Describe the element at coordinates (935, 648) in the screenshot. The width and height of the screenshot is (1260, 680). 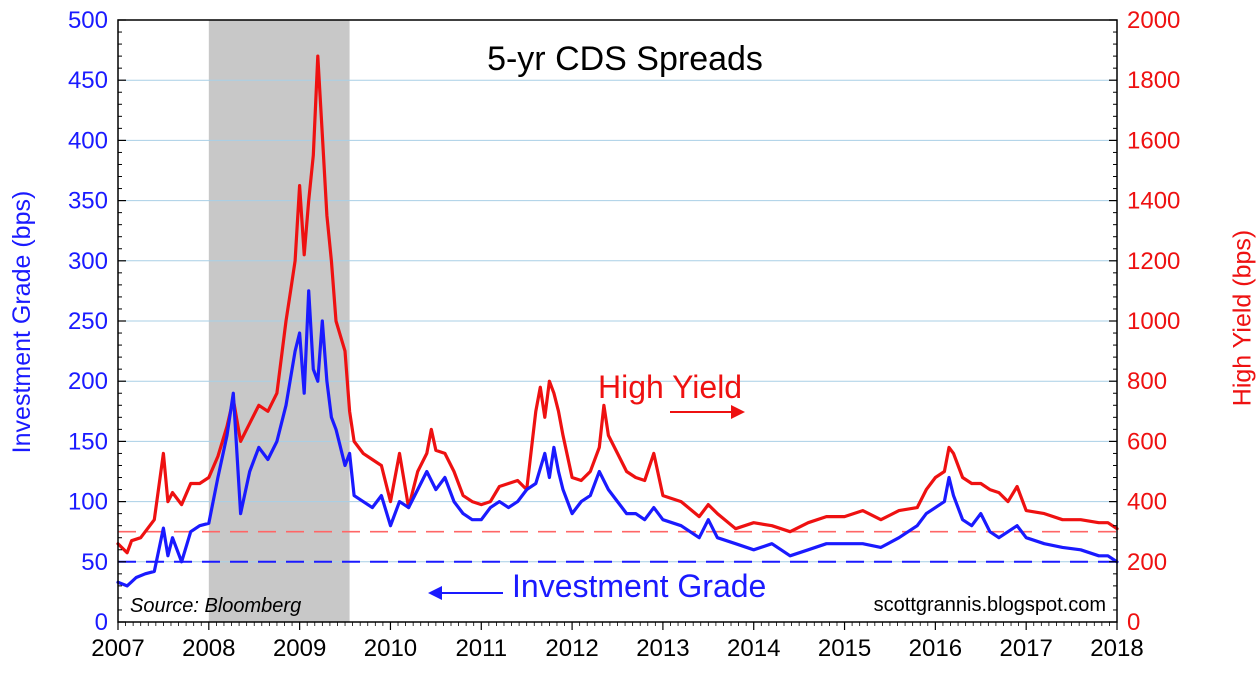
I see `x-tick-label: 2016` at that location.